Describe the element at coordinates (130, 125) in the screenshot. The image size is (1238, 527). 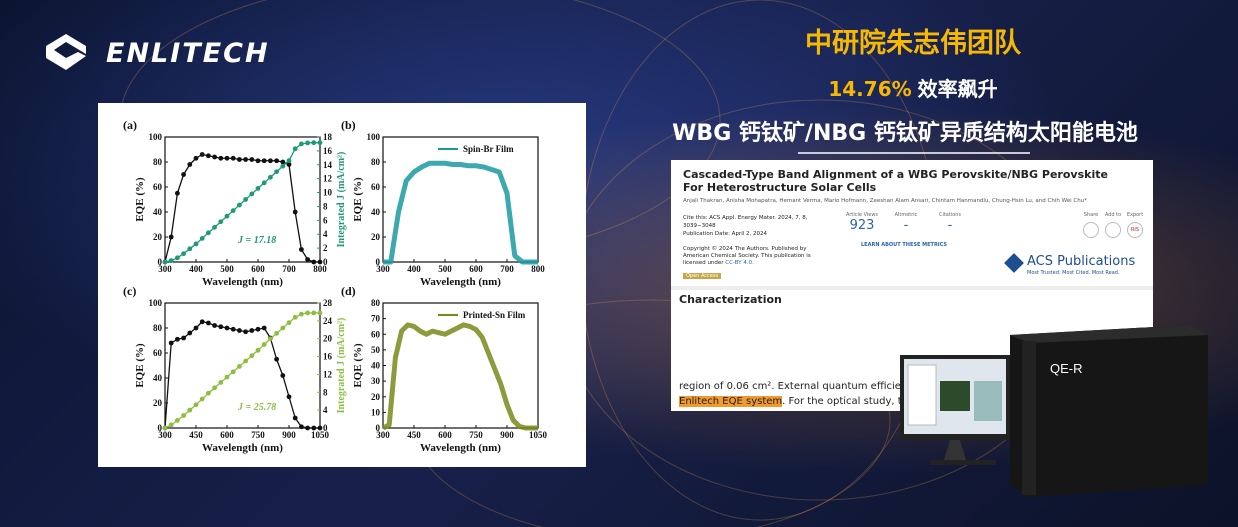
I see `panel-label: (a)` at that location.